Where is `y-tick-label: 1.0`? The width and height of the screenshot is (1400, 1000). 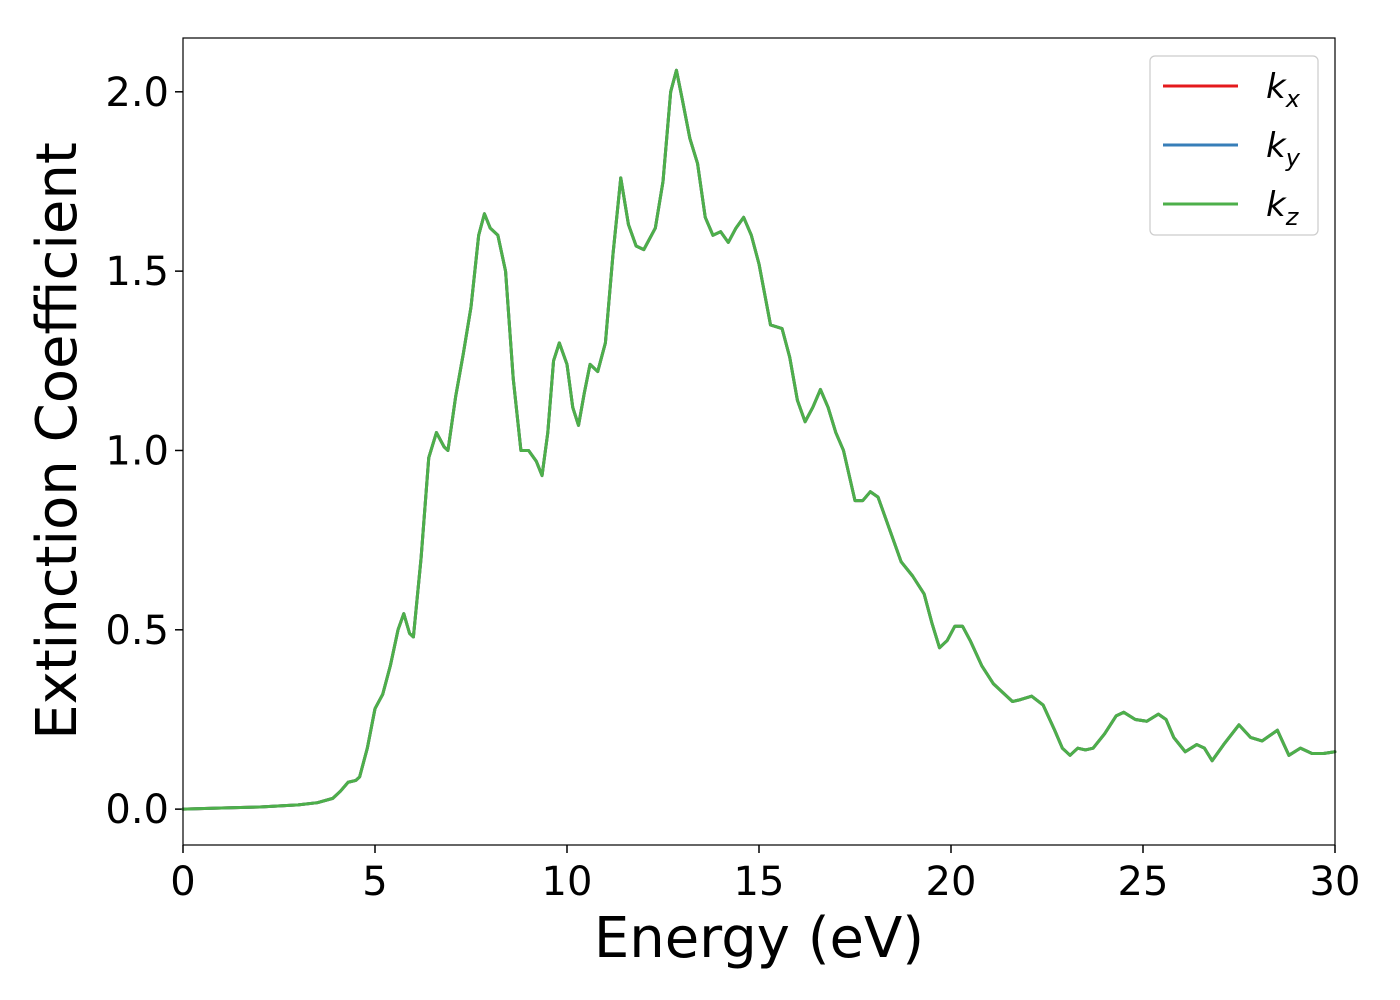
y-tick-label: 1.0 is located at coordinates (137, 451).